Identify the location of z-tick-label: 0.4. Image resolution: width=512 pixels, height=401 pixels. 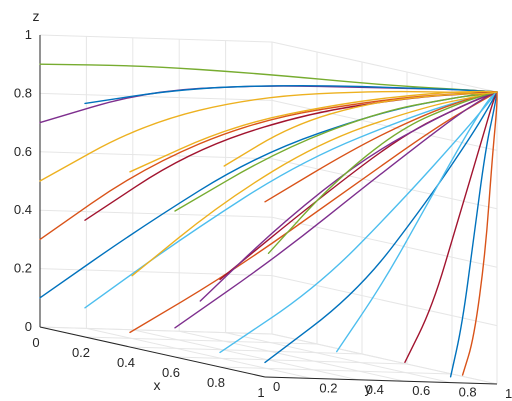
(23, 209).